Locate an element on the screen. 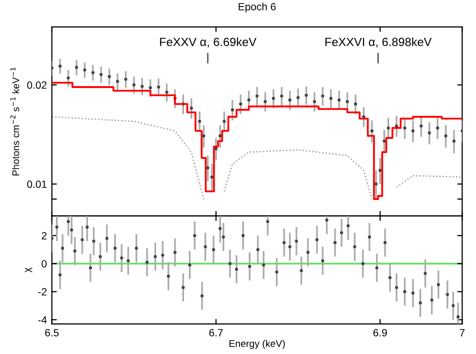  annotation: FeXXV α, 6.69keV is located at coordinates (208, 42).